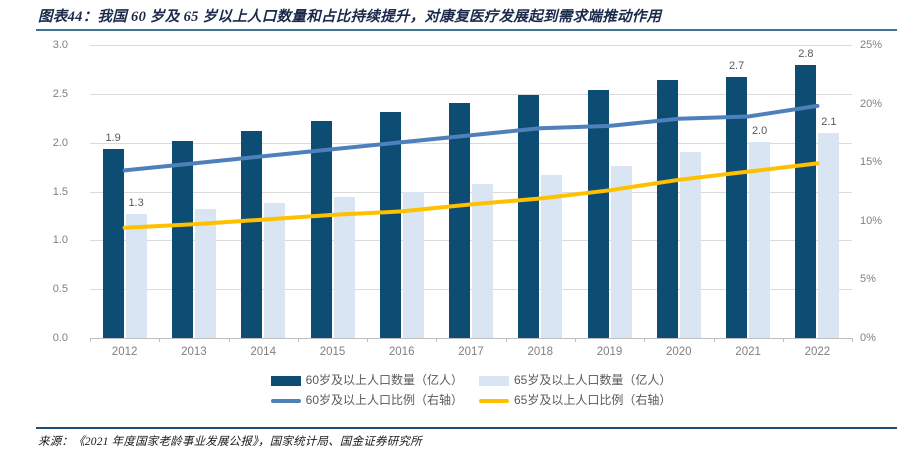 The image size is (899, 450). Describe the element at coordinates (806, 53) in the screenshot. I see `bar-value-label: 2.8` at that location.